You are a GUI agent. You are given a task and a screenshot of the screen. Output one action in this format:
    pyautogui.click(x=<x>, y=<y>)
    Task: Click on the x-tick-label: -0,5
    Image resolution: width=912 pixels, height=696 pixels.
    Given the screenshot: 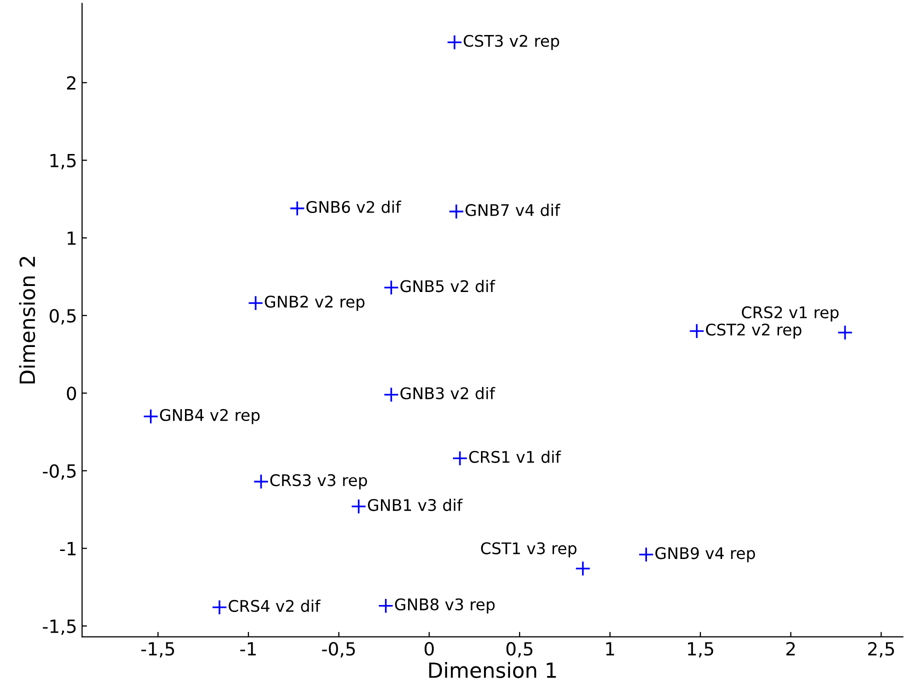 What is the action you would take?
    pyautogui.click(x=338, y=650)
    